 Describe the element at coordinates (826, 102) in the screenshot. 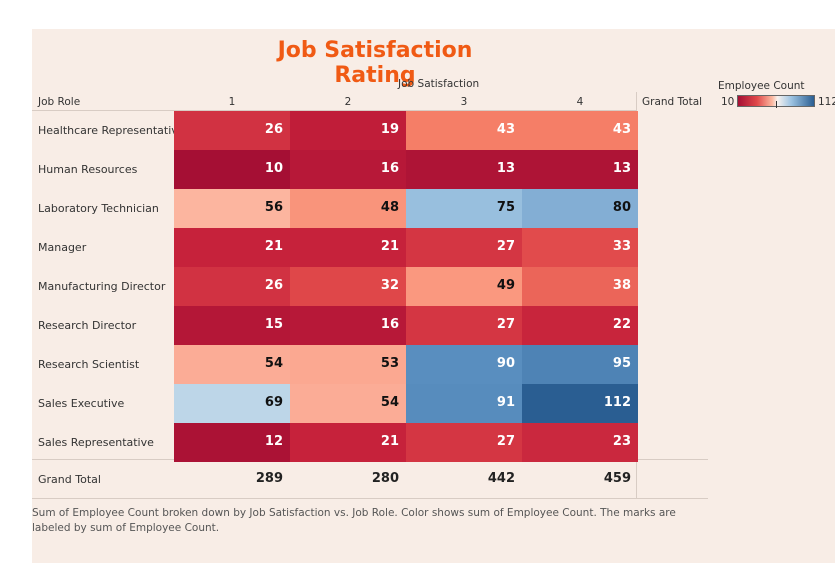

I see `legend-max-label: 112` at that location.